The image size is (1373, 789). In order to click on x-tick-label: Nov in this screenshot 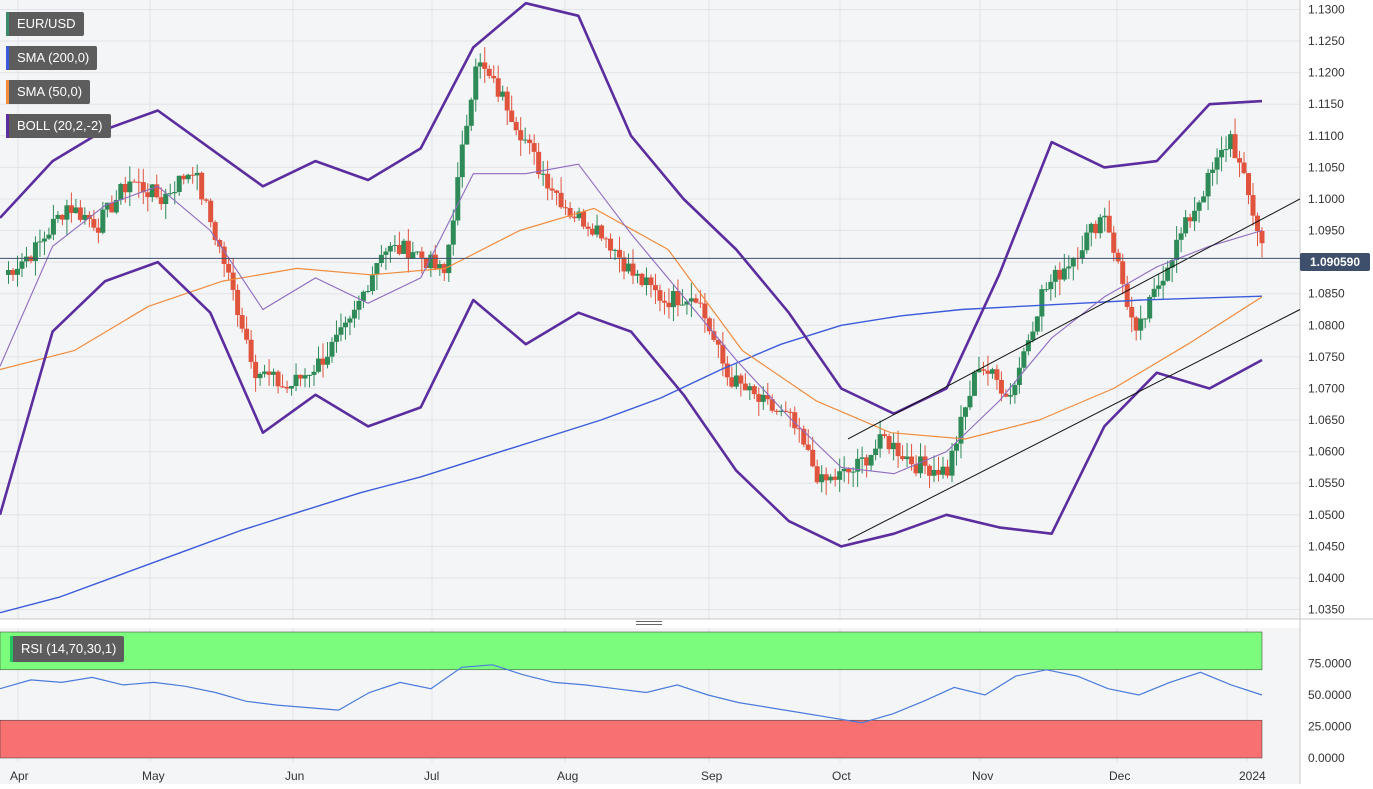, I will do `click(982, 776)`.